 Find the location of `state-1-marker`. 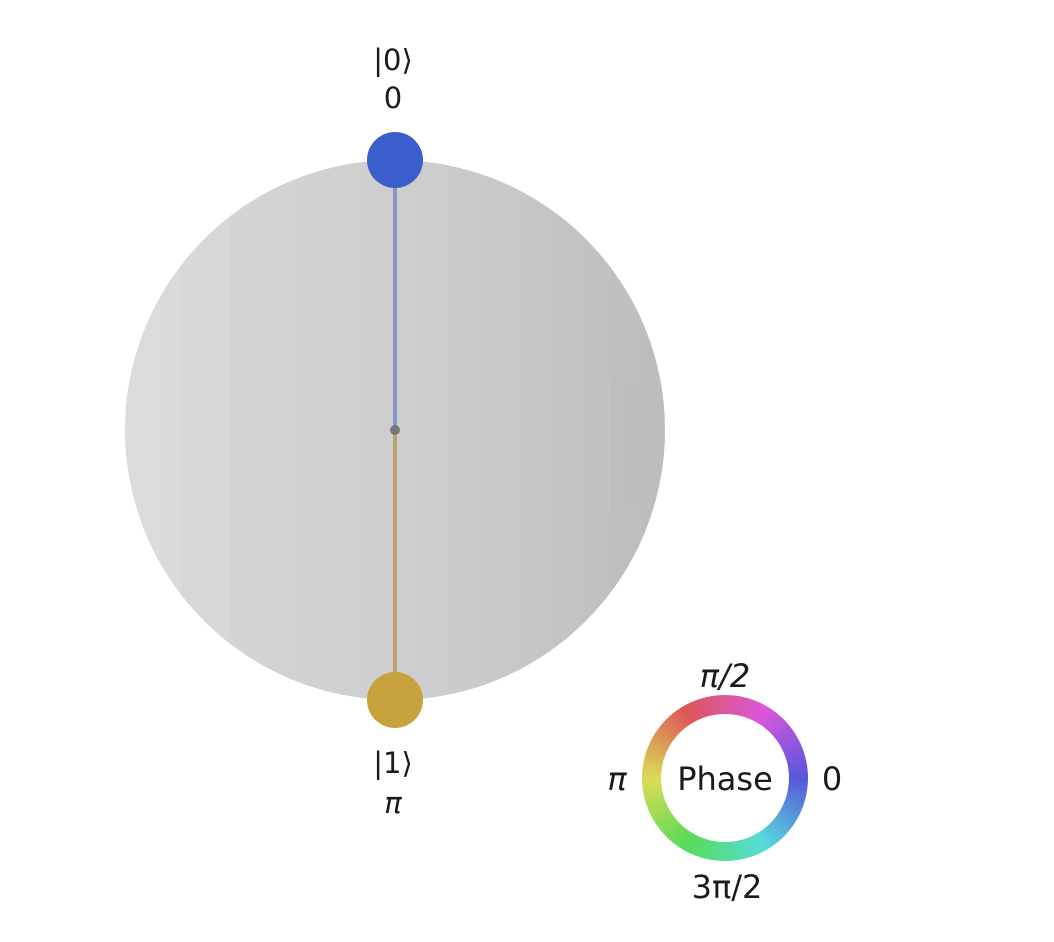

state-1-marker is located at coordinates (395, 700).